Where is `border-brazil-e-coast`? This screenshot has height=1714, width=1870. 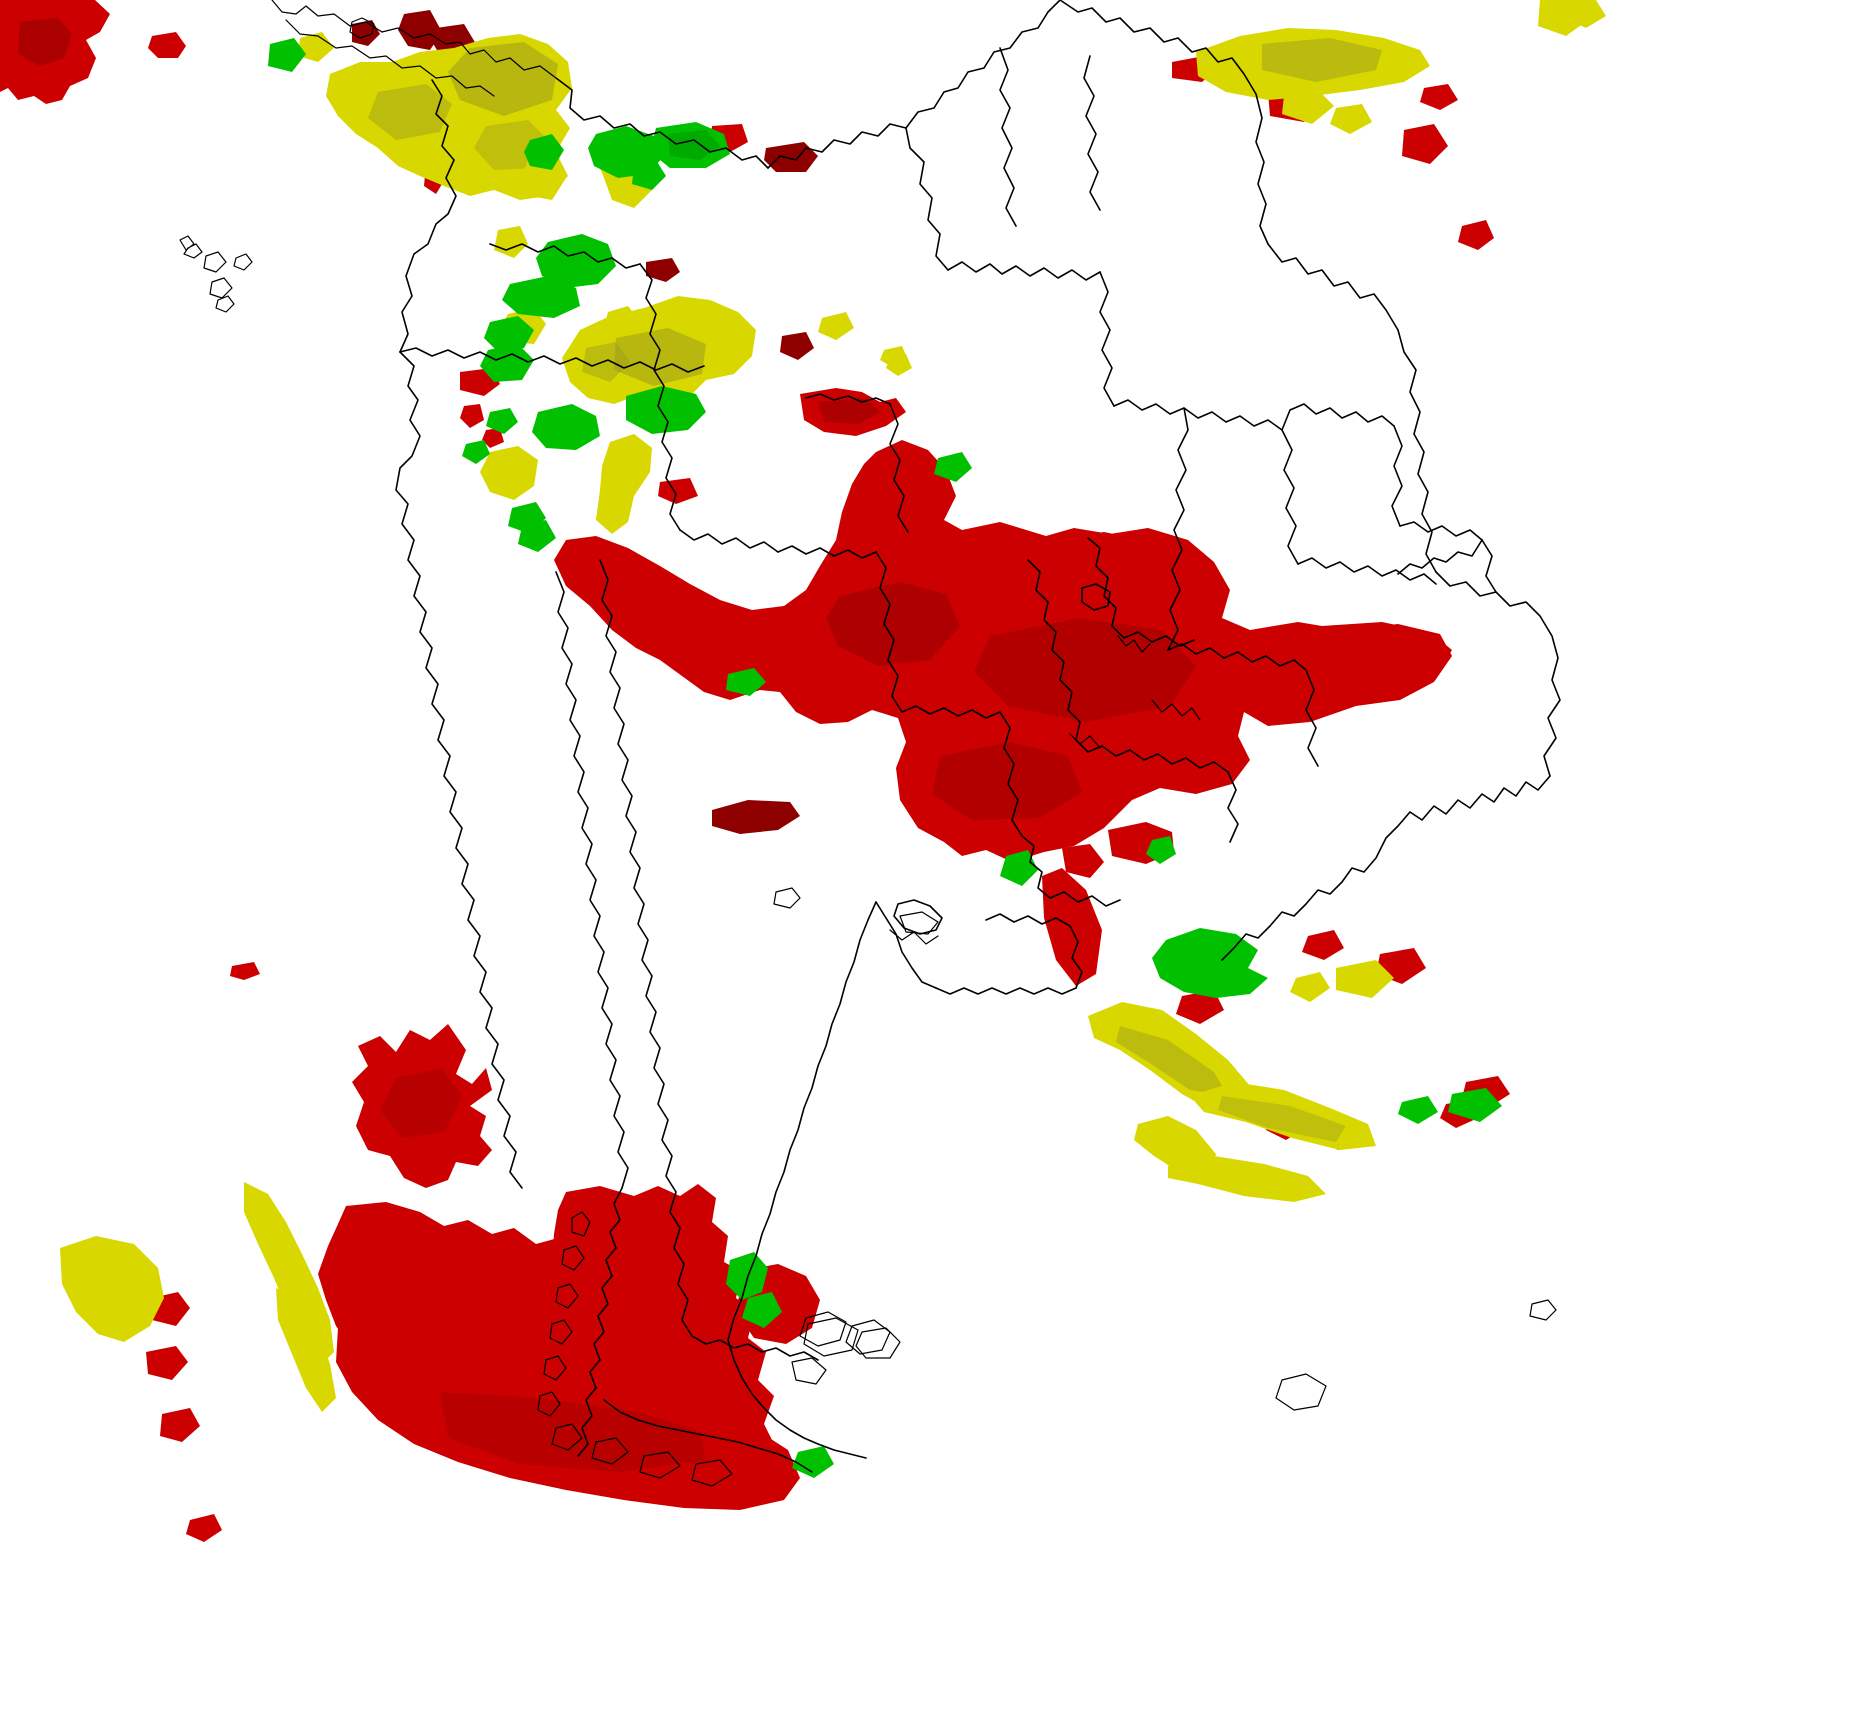
border-brazil-e-coast is located at coordinates (1386, 868).